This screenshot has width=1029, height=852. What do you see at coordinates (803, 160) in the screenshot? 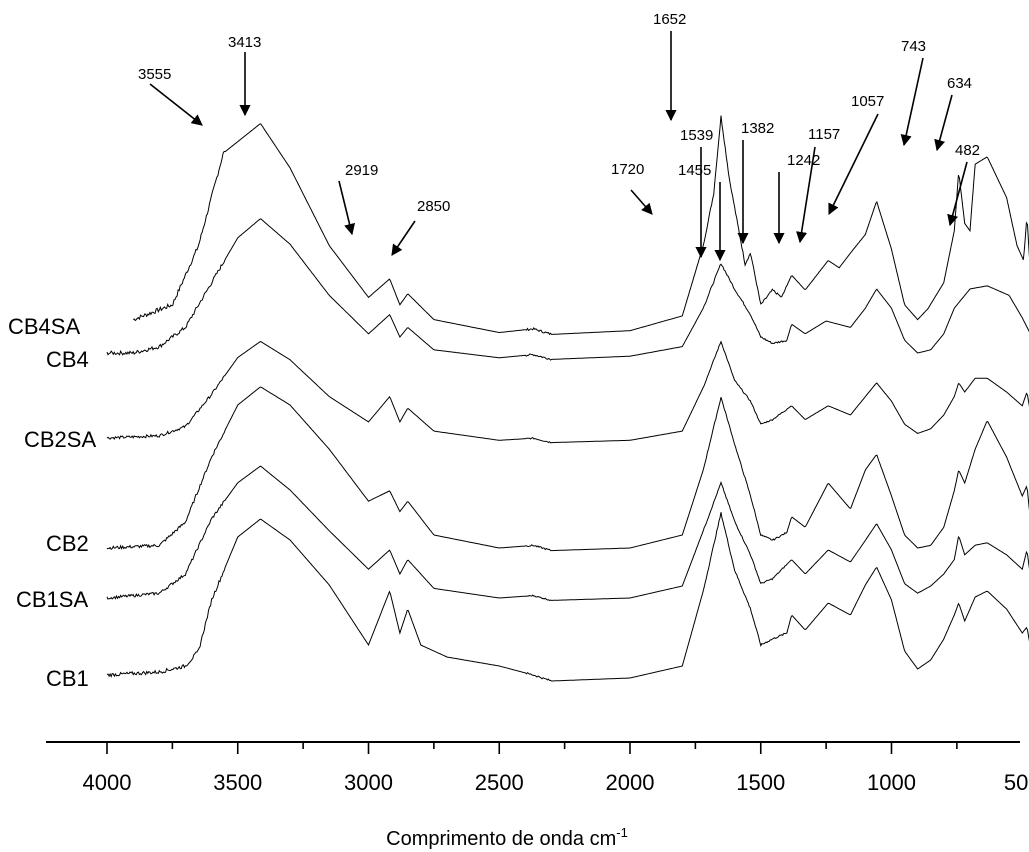
I see `peak-label-1242: 1242` at bounding box center [803, 160].